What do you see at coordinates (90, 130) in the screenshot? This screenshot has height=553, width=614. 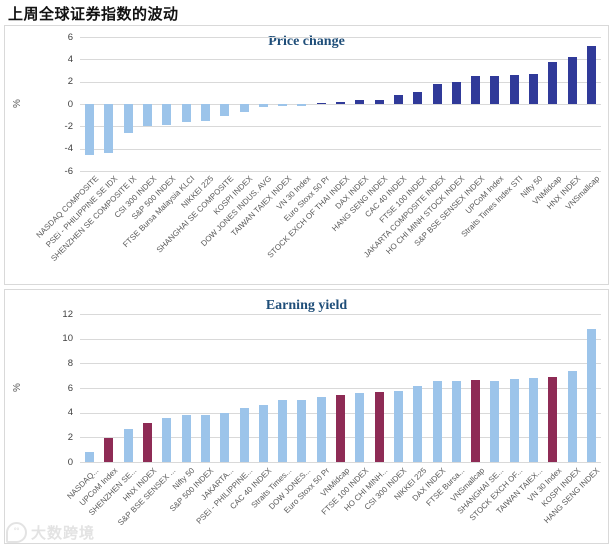 I see `bar-nasdaq-composite` at bounding box center [90, 130].